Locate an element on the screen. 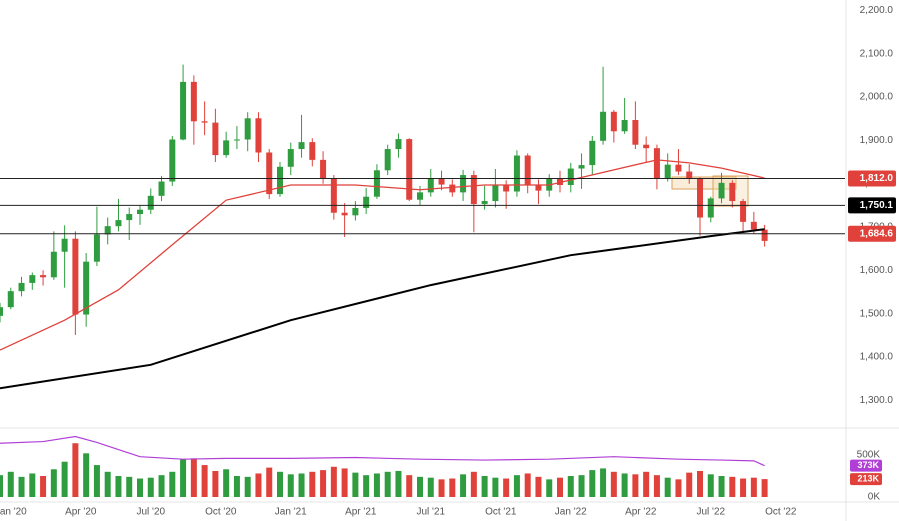 This screenshot has width=899, height=521. x-tick-label: Jul '22 is located at coordinates (710, 512).